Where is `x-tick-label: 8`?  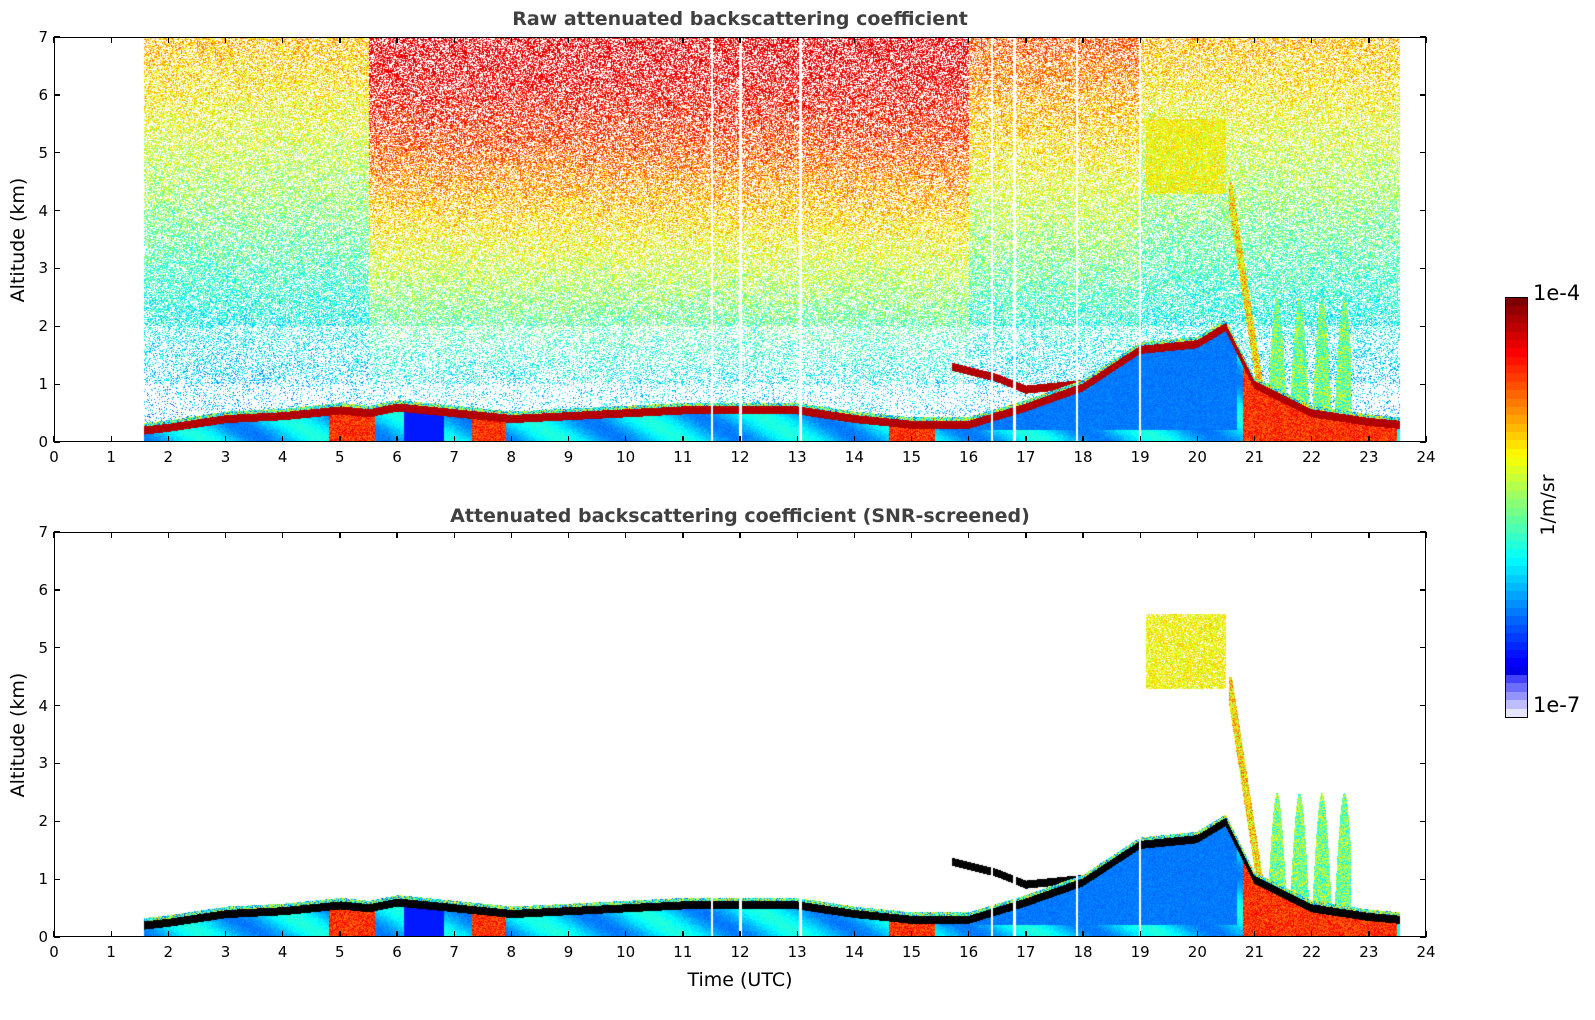 x-tick-label: 8 is located at coordinates (511, 952).